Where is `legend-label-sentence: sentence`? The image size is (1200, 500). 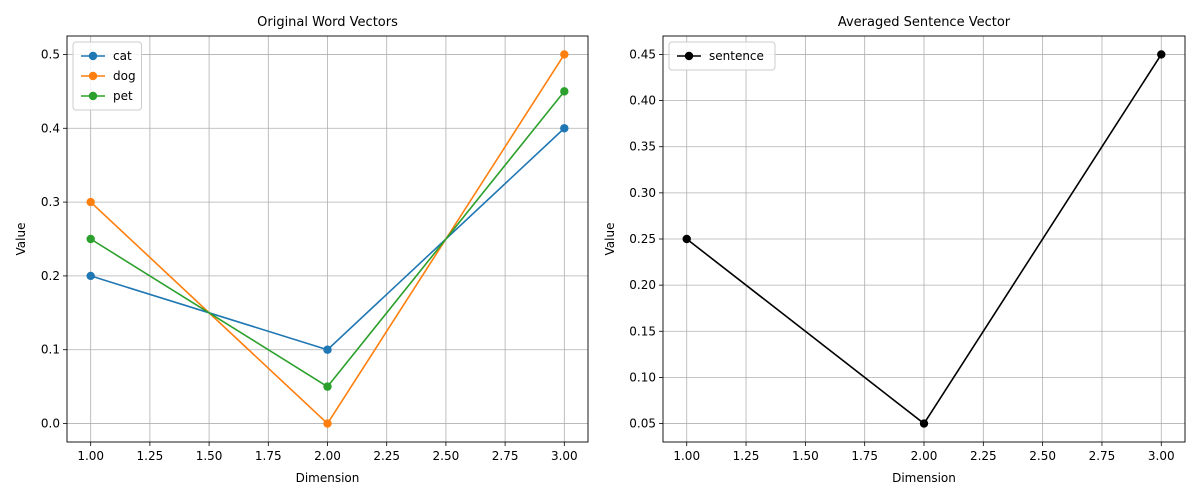 legend-label-sentence: sentence is located at coordinates (736, 56).